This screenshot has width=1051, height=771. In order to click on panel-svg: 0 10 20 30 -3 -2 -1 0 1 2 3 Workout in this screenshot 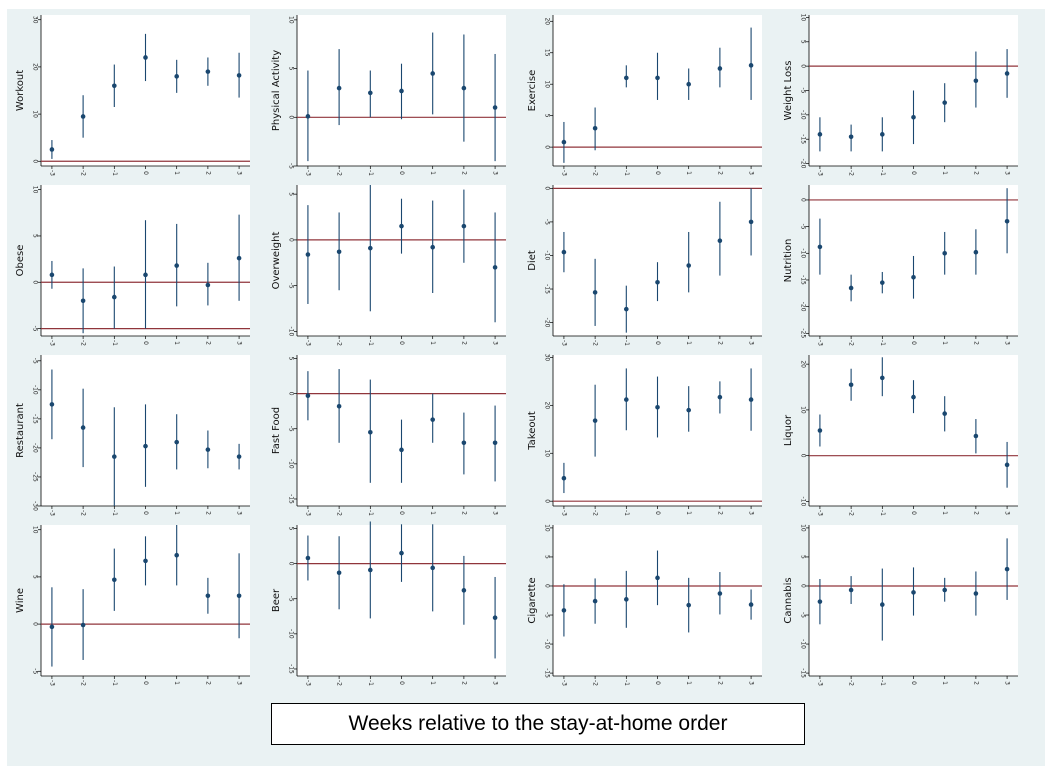, I will do `click(132, 95)`.